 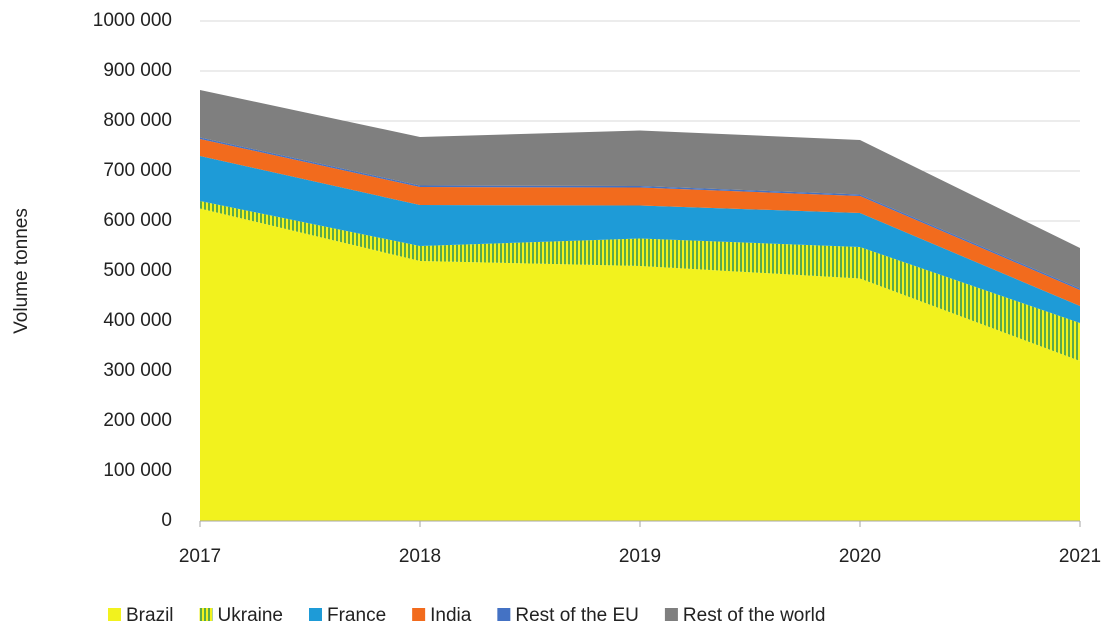 I want to click on x-tick-label: 2020, so click(x=860, y=556).